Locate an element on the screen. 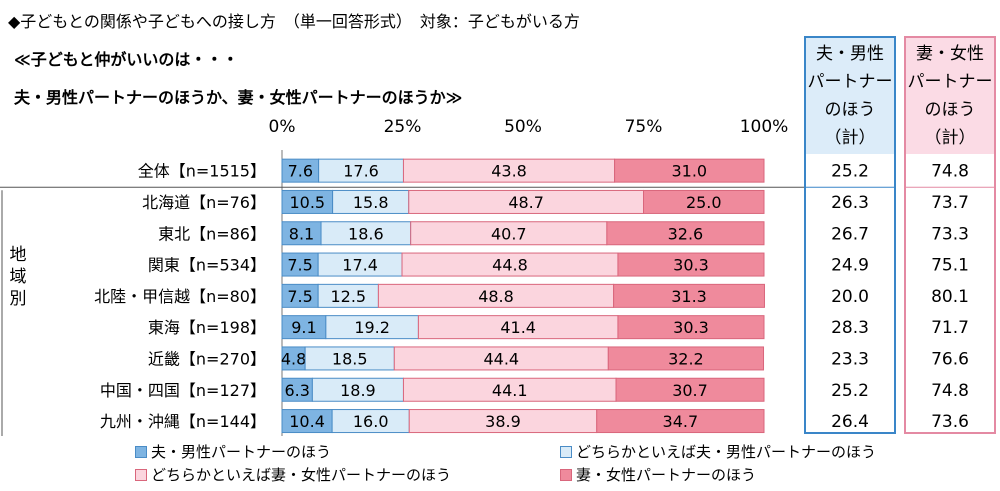 The height and width of the screenshot is (491, 1000). question-line-1: ≪子どもと仲がいいのは・・・ is located at coordinates (126, 59).